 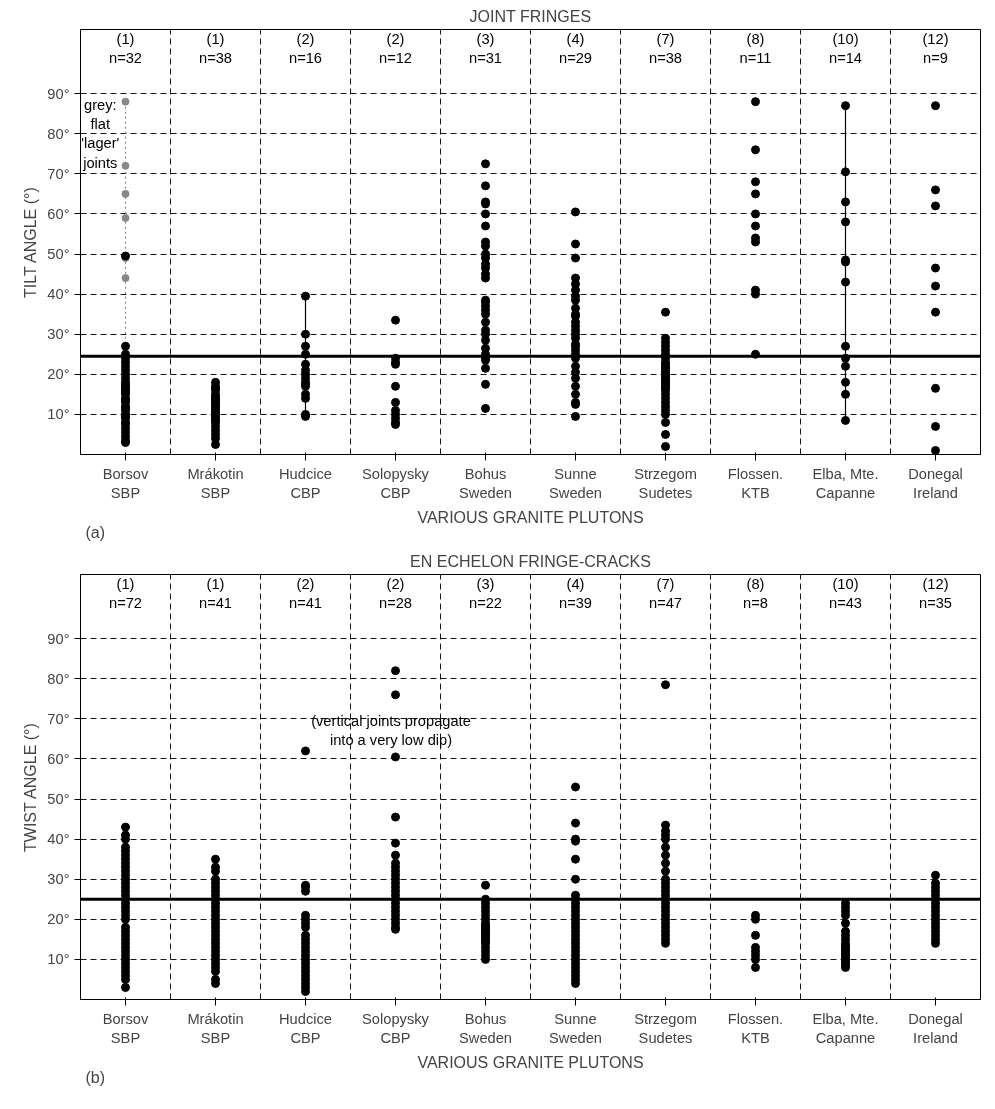 I want to click on annotation: (1) n=32, so click(x=125, y=49).